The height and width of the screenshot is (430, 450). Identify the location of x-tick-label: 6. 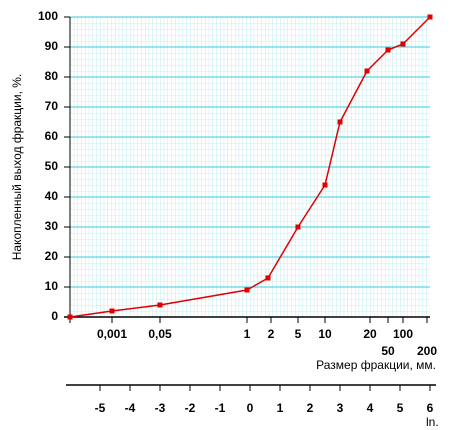
(430, 408).